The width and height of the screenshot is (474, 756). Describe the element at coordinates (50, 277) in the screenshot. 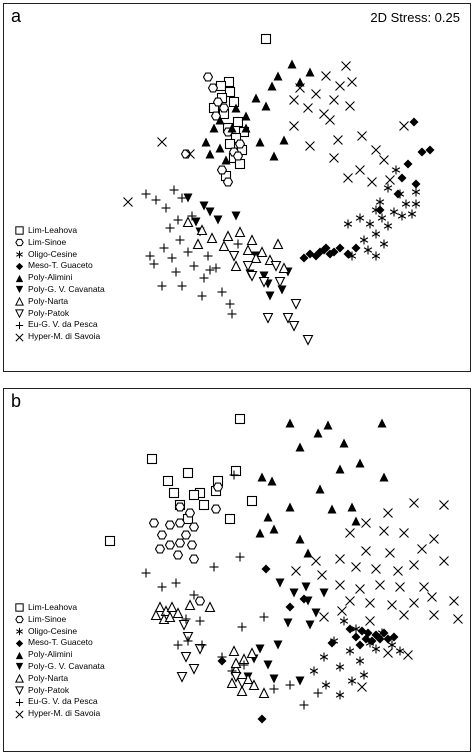

I see `legend-label: Poly-Alimini` at that location.